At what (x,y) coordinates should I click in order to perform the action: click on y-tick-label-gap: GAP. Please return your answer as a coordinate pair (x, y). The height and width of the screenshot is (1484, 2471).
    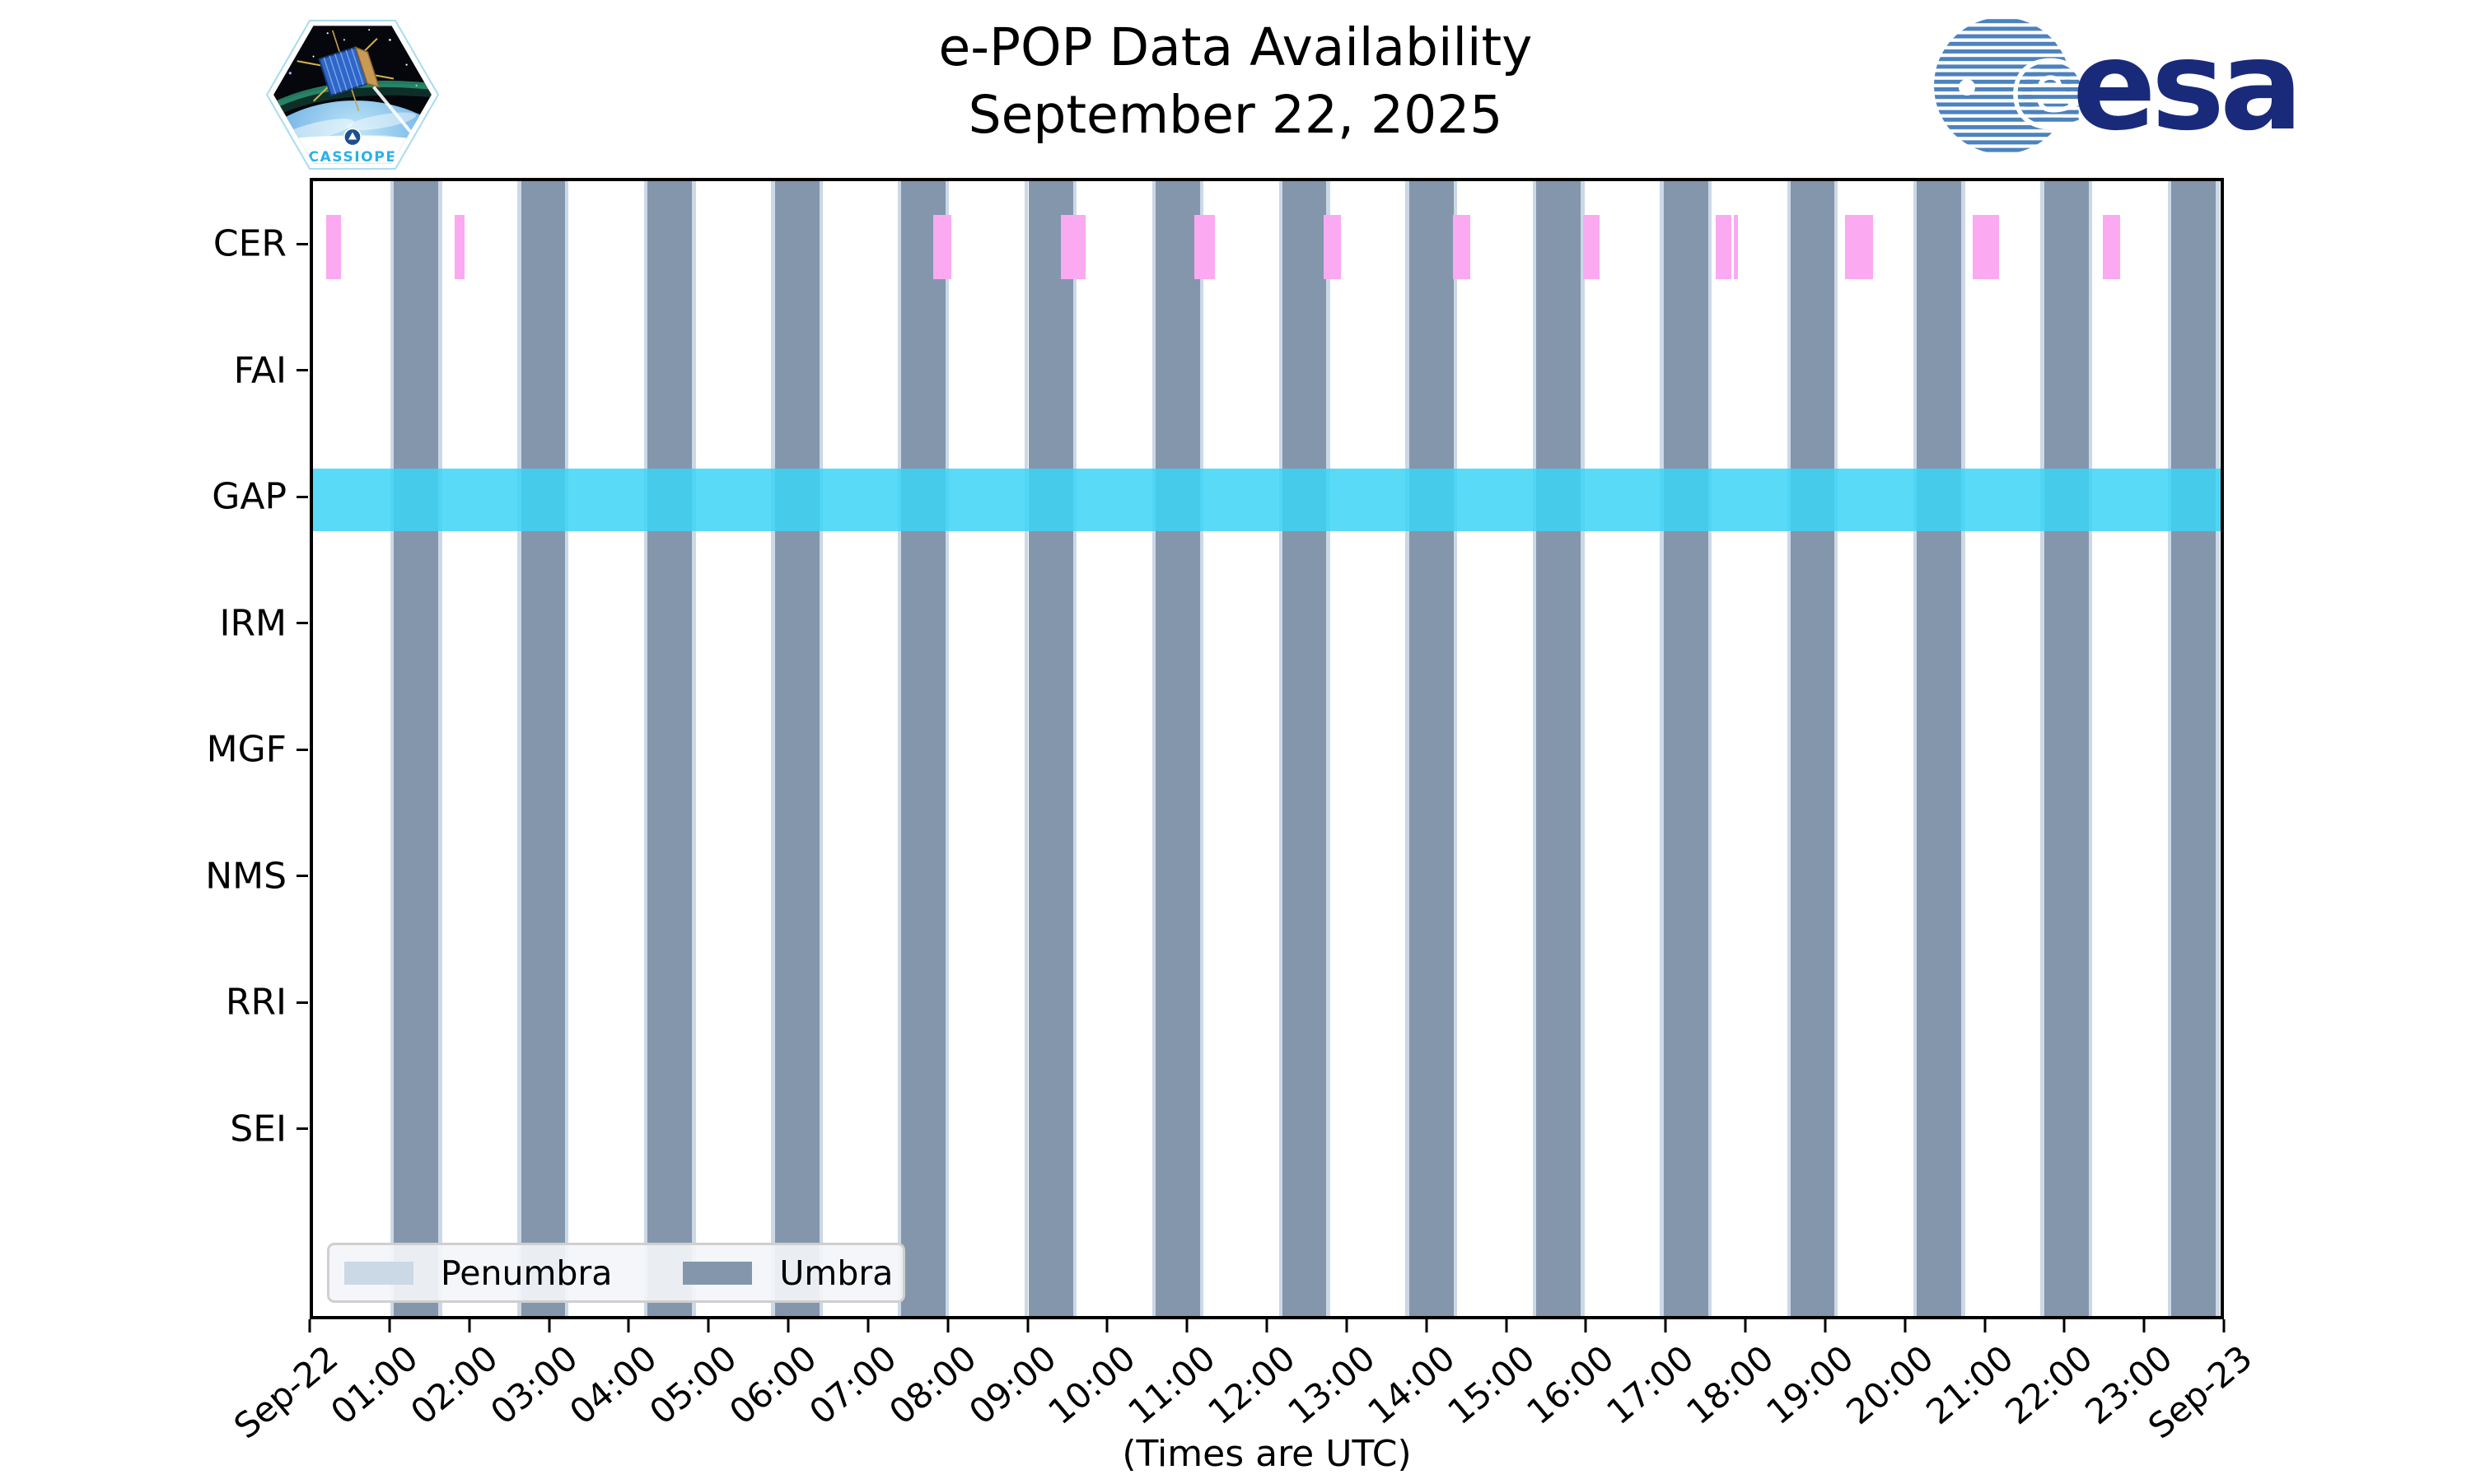
    Looking at the image, I should click on (249, 496).